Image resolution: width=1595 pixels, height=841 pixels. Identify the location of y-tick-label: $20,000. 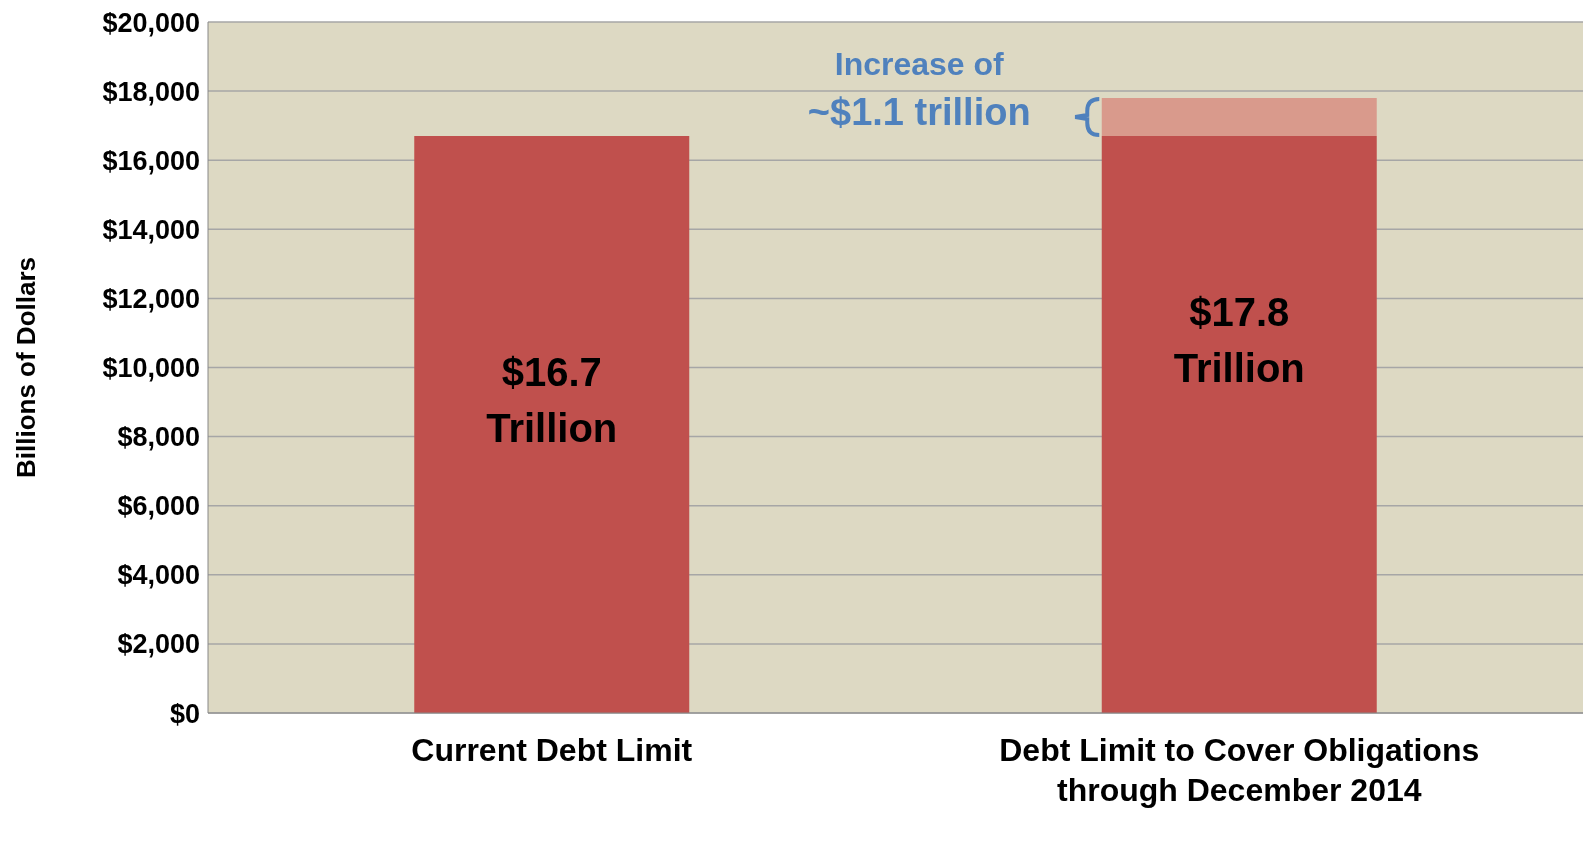
(151, 22).